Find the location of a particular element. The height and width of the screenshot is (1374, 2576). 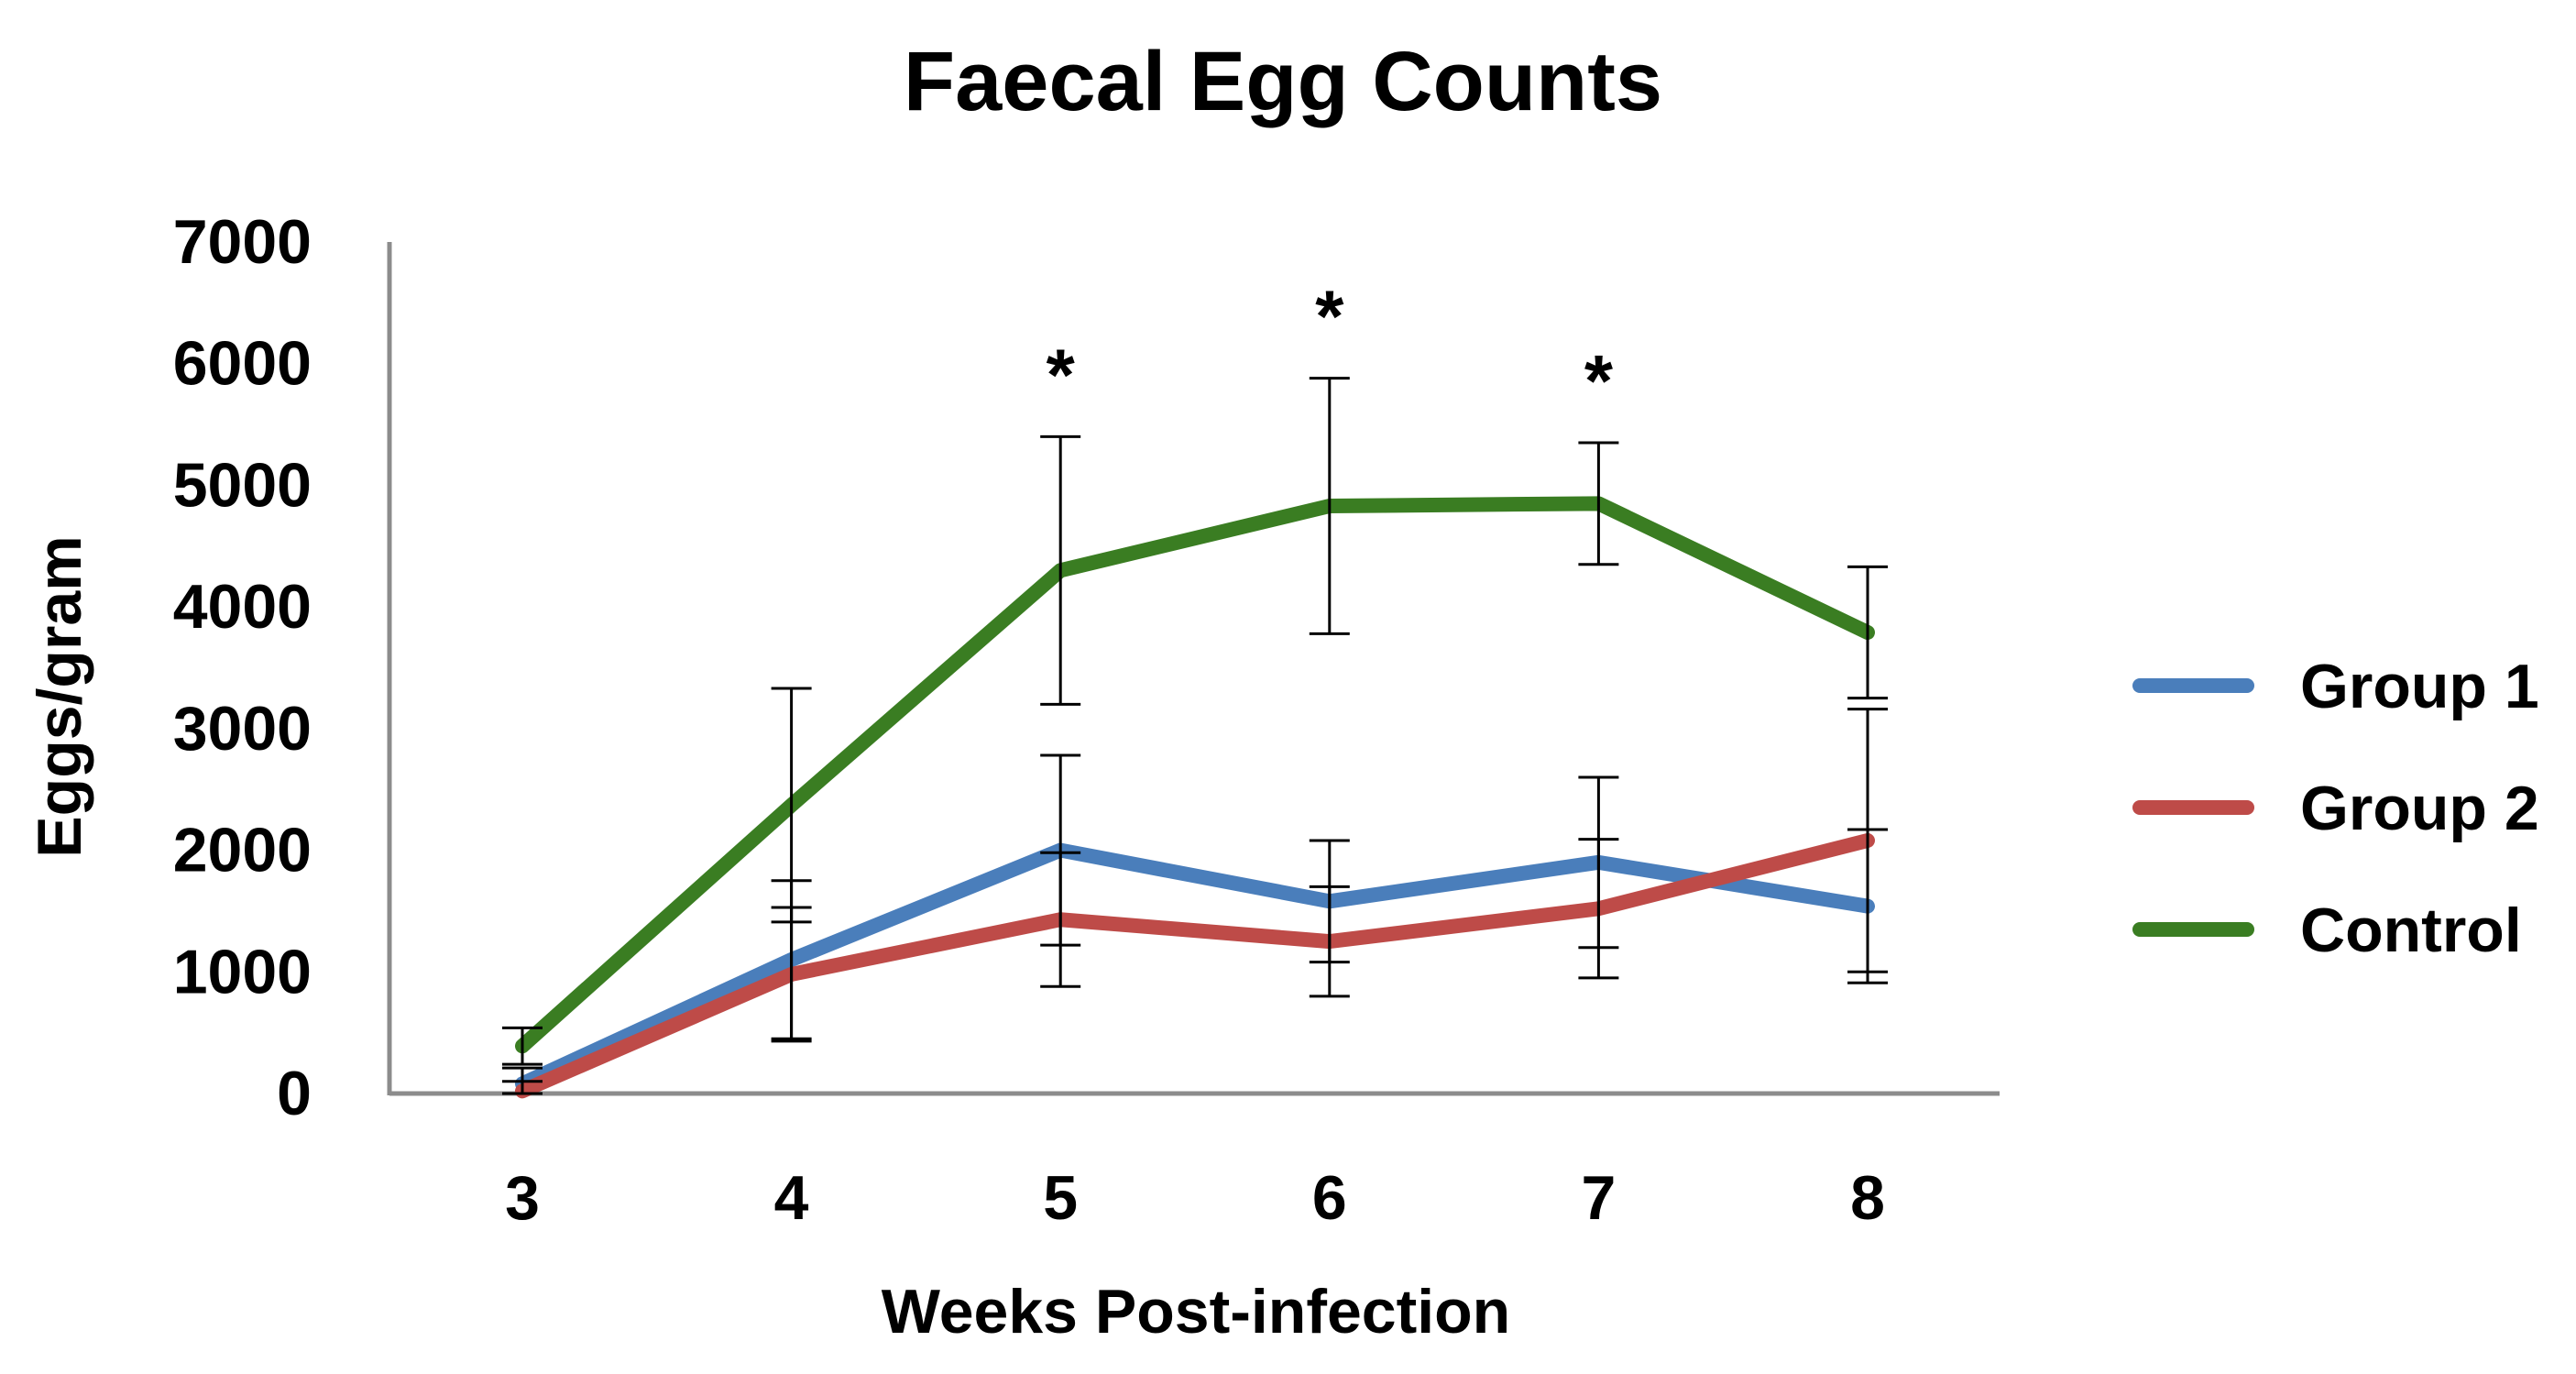

x-tick-label: 3 is located at coordinates (522, 1198).